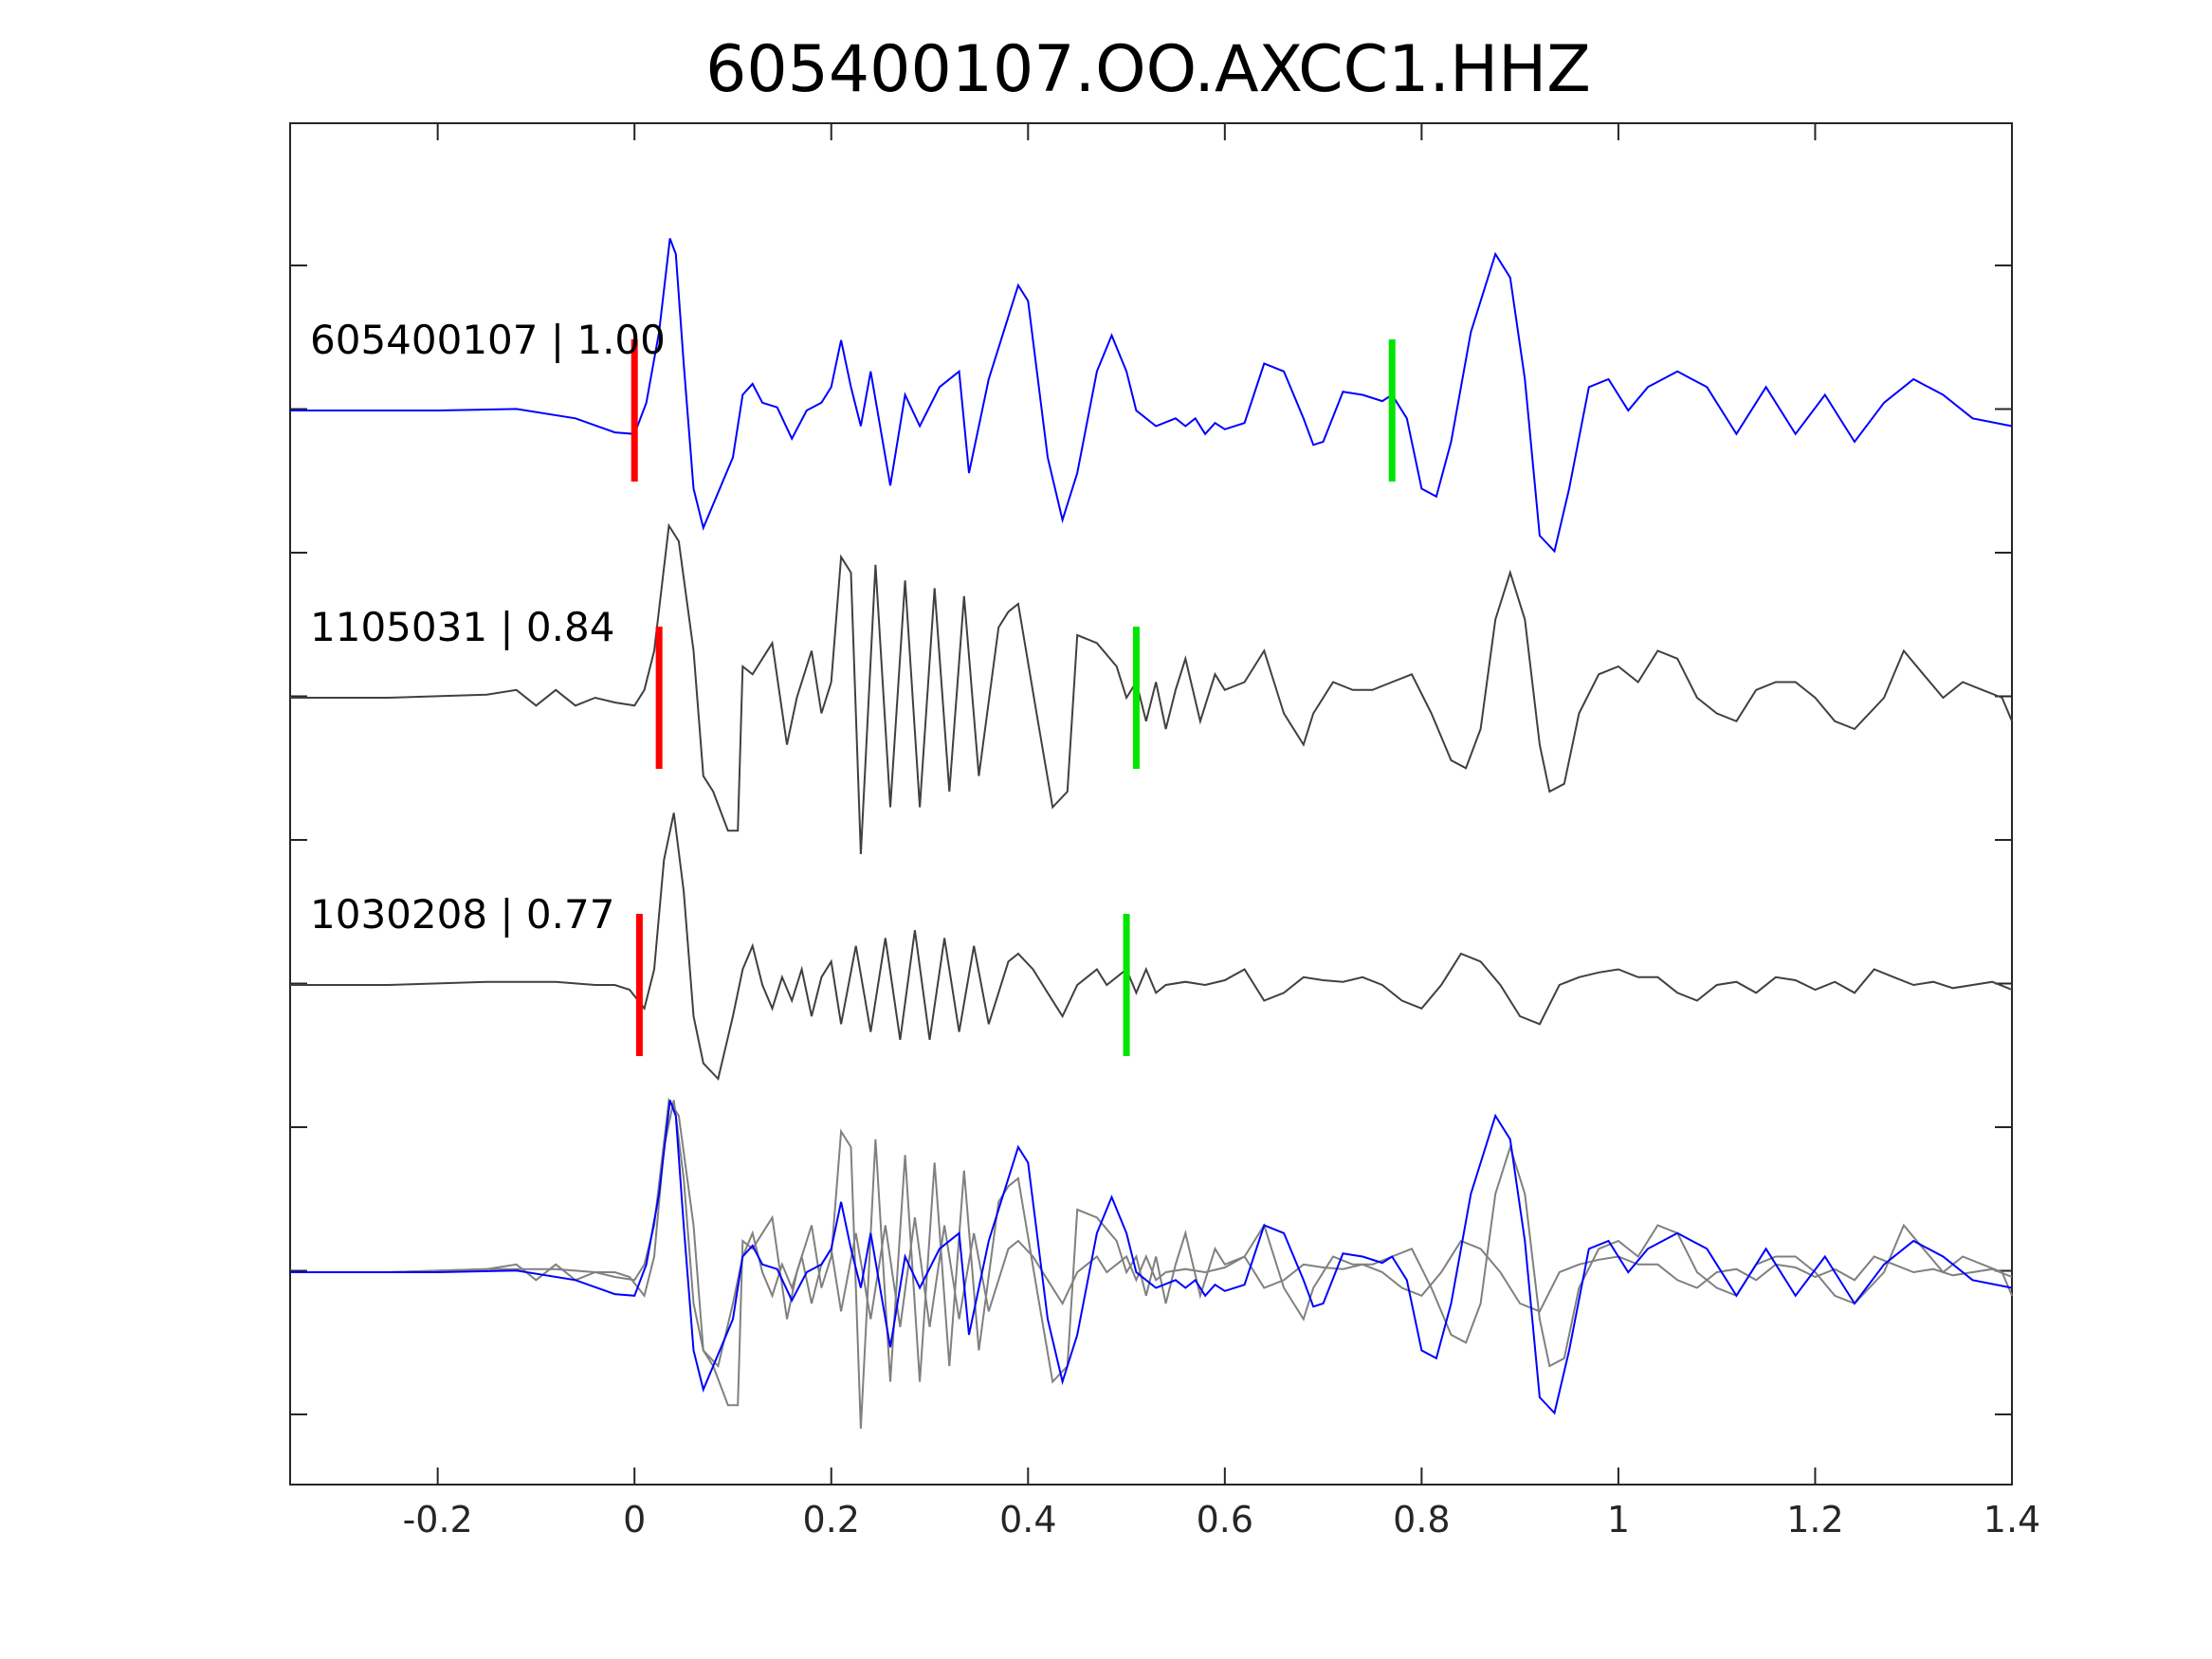  I want to click on picks, so click(1013, 697).